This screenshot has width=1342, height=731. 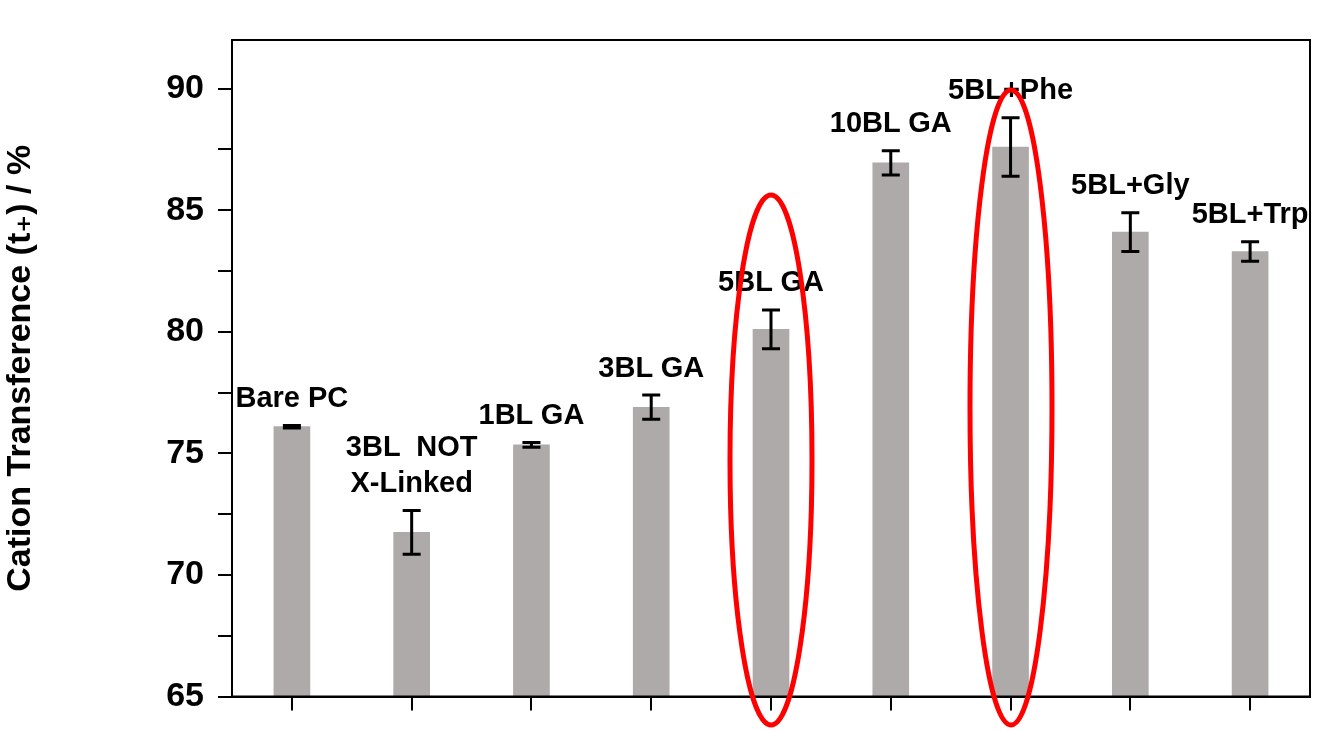 I want to click on y-tick-label: 65, so click(x=185, y=693).